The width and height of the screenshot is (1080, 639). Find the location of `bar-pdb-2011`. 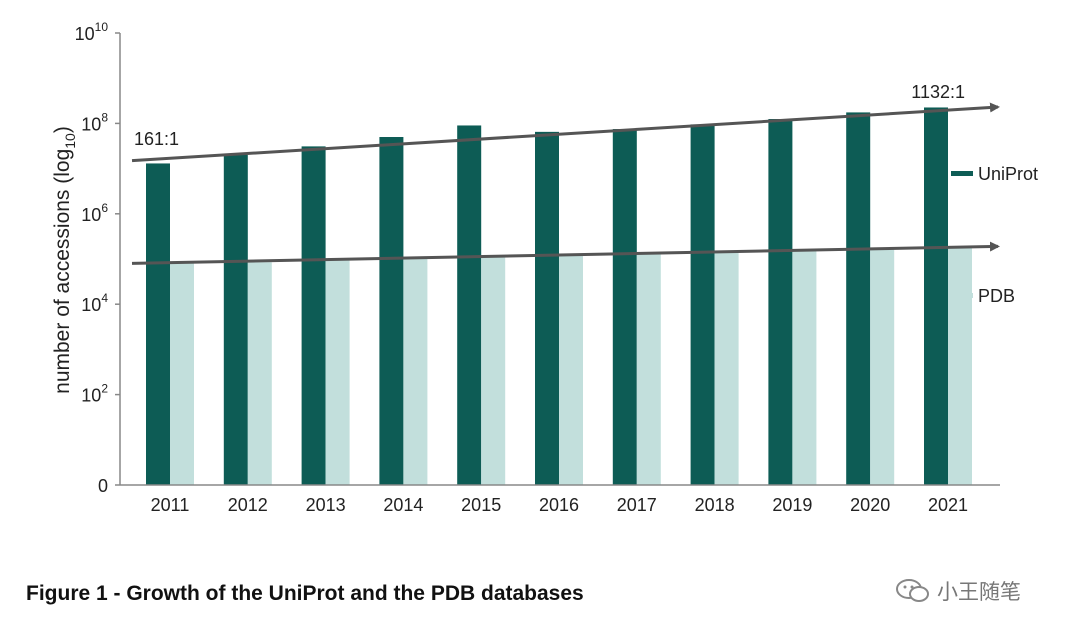

bar-pdb-2011 is located at coordinates (182, 374).